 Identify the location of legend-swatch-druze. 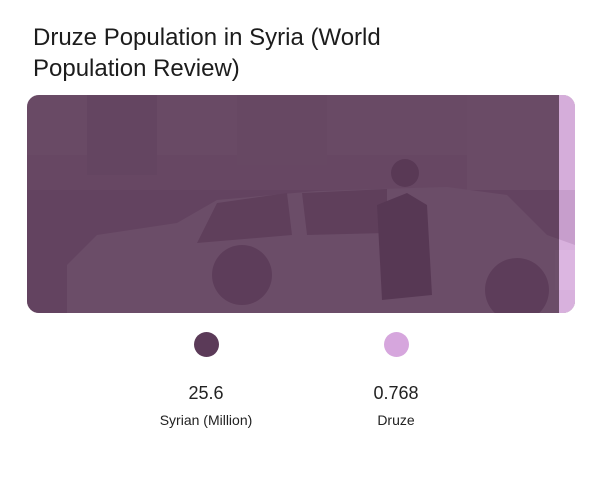
(396, 344).